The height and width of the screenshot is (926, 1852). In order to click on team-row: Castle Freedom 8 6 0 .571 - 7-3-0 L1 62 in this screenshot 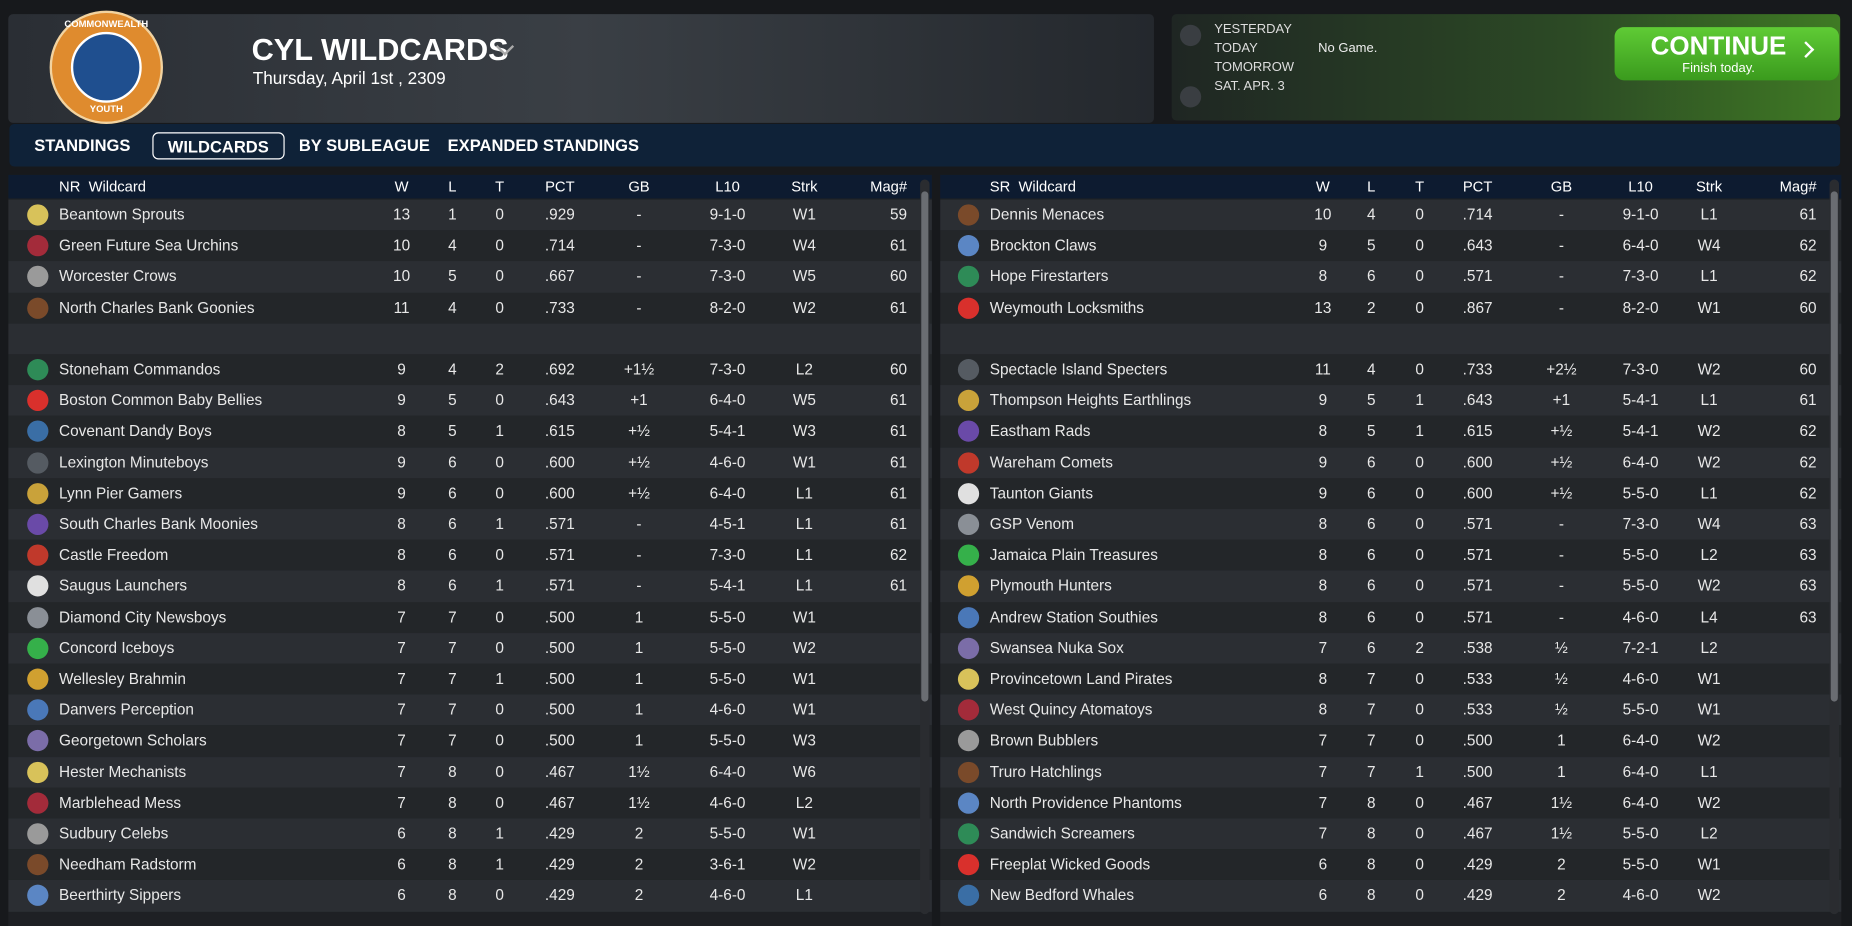, I will do `click(470, 555)`.